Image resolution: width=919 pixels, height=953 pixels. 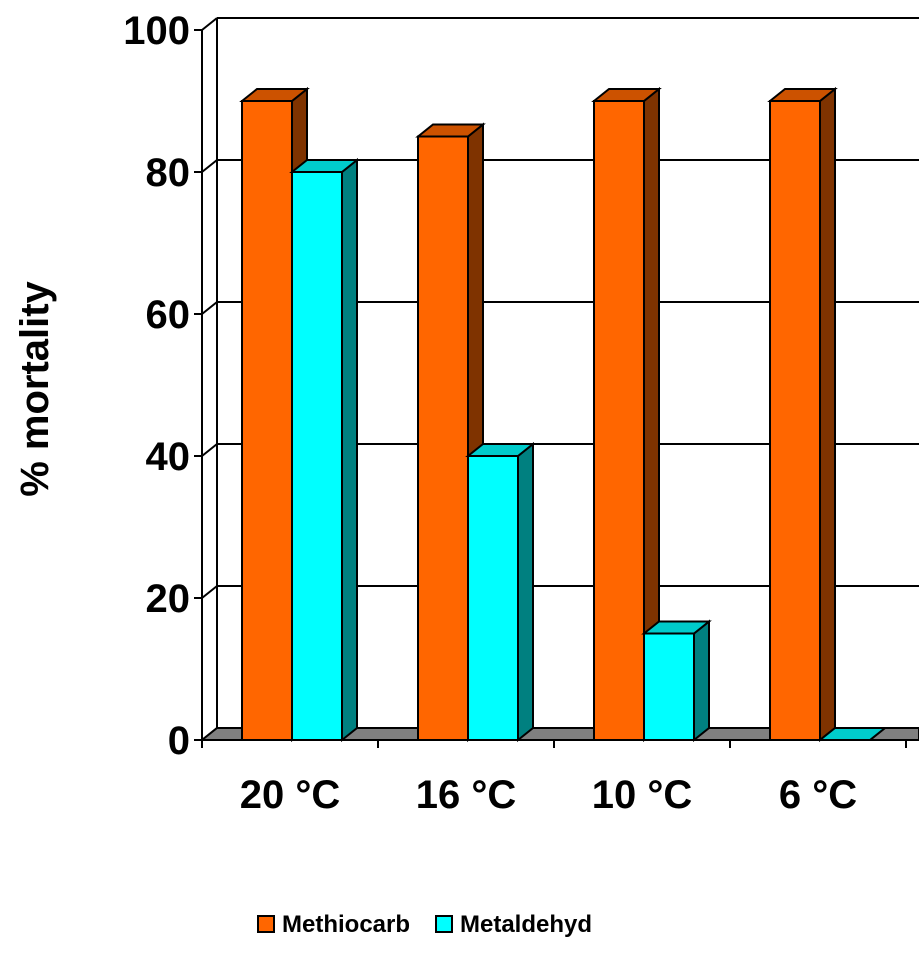 What do you see at coordinates (818, 795) in the screenshot?
I see `x-tick-label: 6 °C` at bounding box center [818, 795].